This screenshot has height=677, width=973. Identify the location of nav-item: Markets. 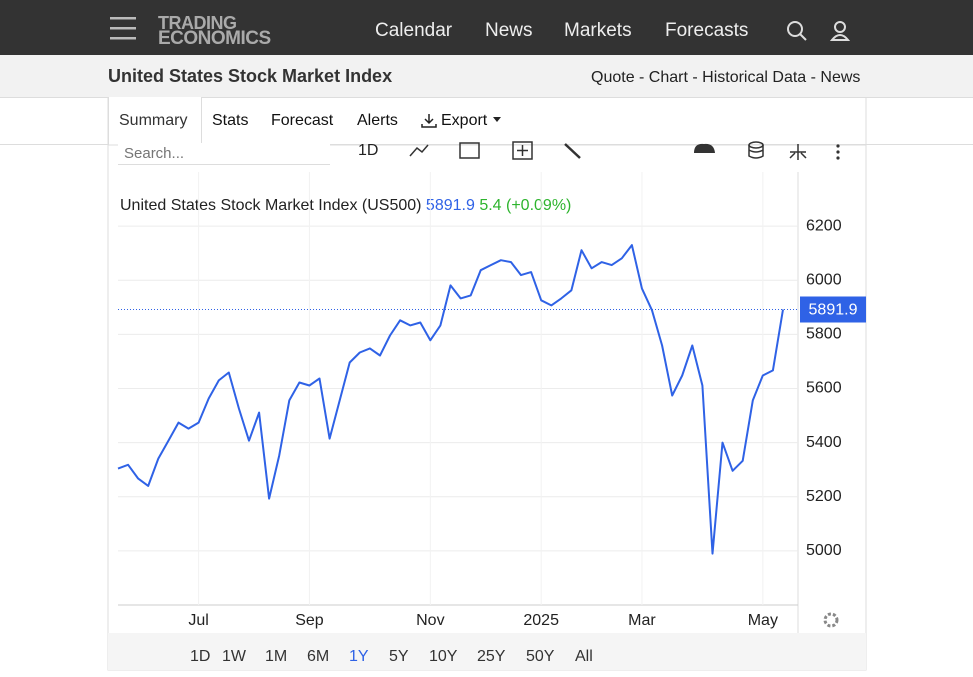
(598, 30).